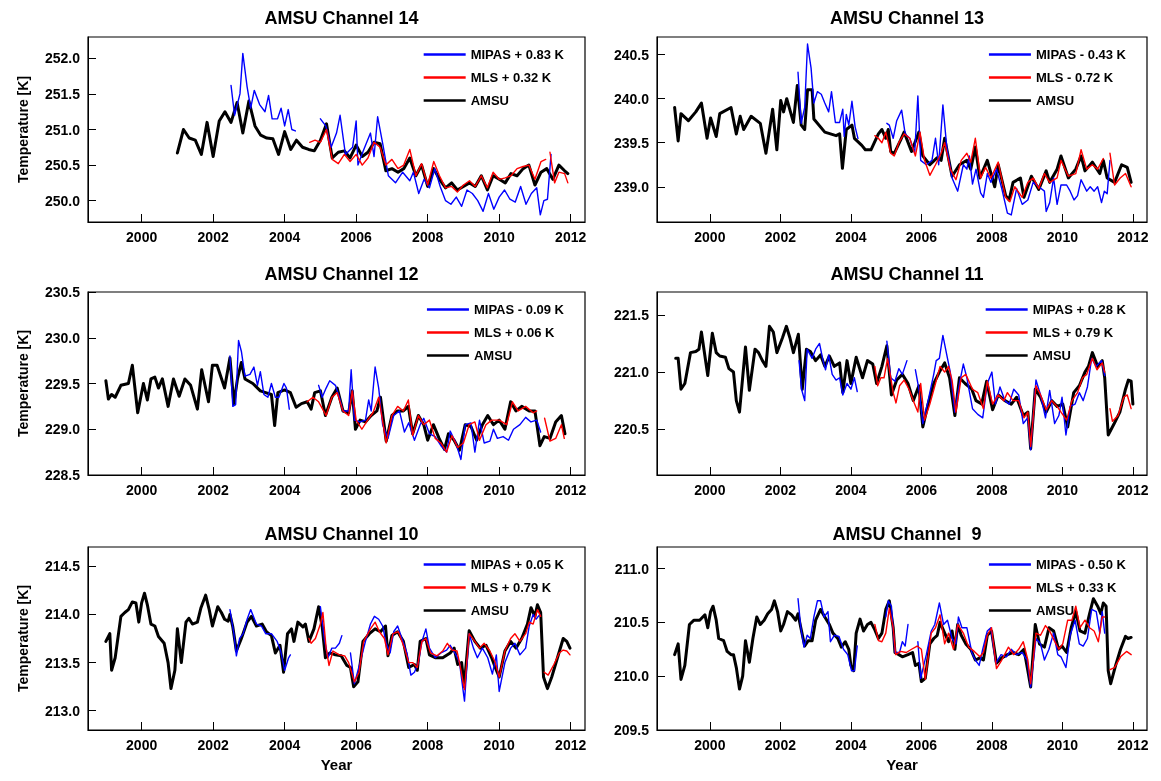  What do you see at coordinates (62, 337) in the screenshot?
I see `y-tick-label: 230.0` at bounding box center [62, 337].